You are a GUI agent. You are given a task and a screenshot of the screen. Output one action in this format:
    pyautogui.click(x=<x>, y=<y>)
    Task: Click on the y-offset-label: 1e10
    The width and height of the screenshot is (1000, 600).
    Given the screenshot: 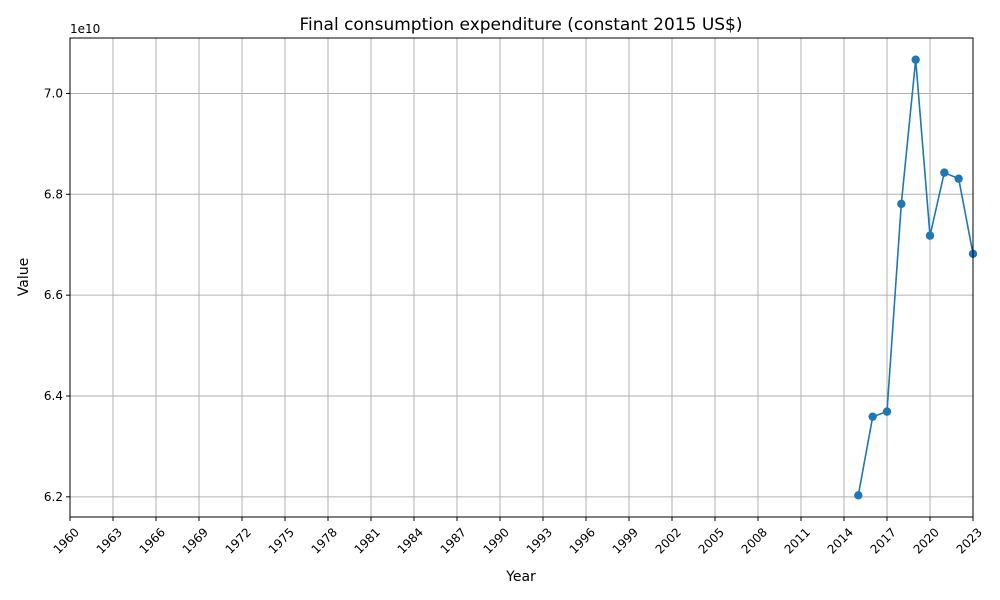 What is the action you would take?
    pyautogui.click(x=85, y=29)
    